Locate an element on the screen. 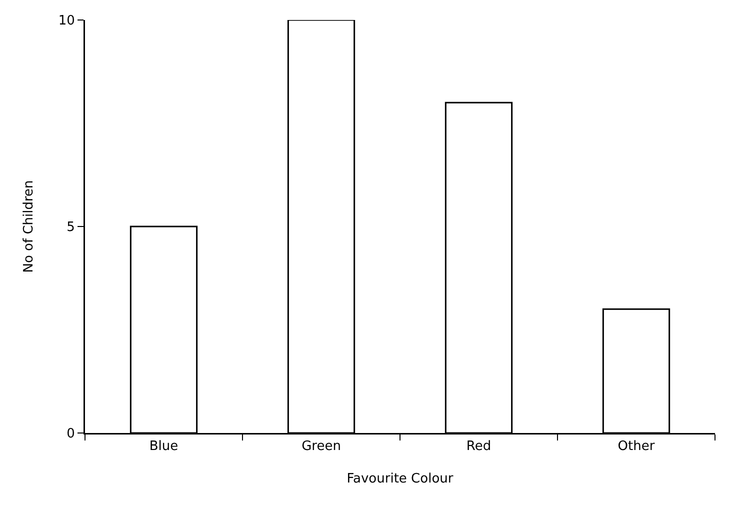 The image size is (731, 515). x-tick-label: Green is located at coordinates (321, 446).